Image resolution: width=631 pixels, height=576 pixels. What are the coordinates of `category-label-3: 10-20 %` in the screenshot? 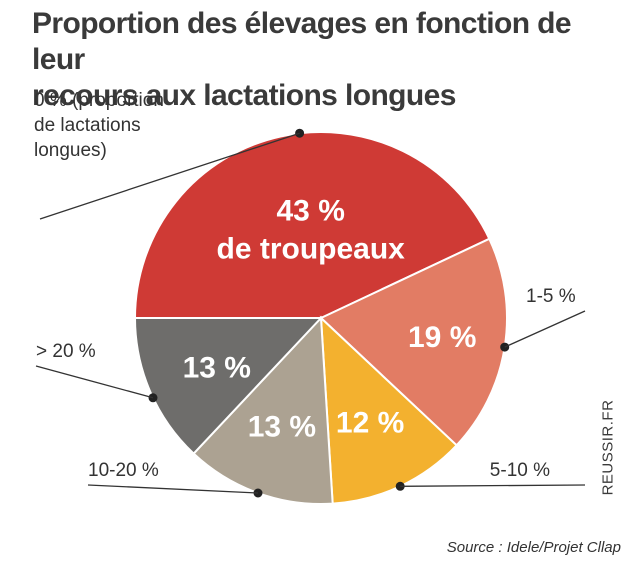 It's located at (123, 470).